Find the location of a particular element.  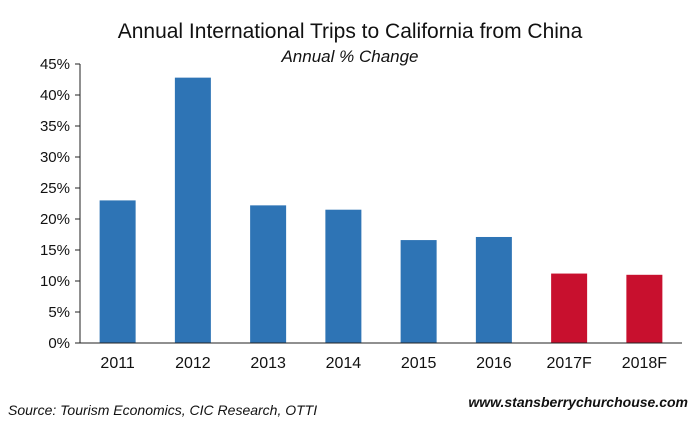

x-tick-label: 2015 is located at coordinates (419, 363).